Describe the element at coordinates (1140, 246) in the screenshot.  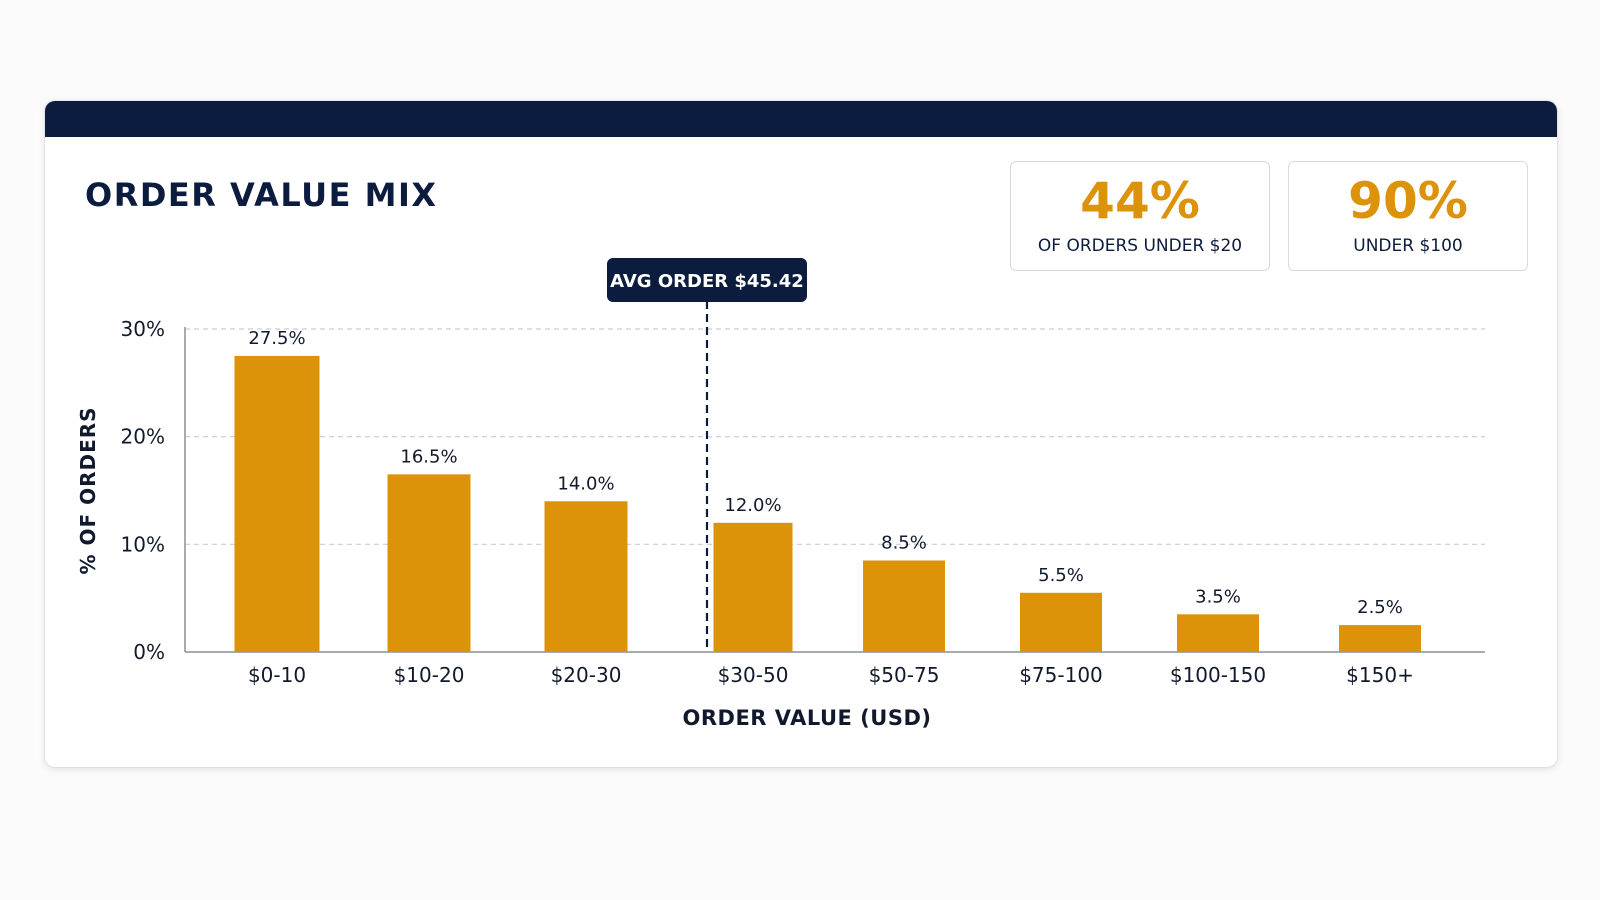
I see `stat-label: OF ORDERS UNDER $20` at that location.